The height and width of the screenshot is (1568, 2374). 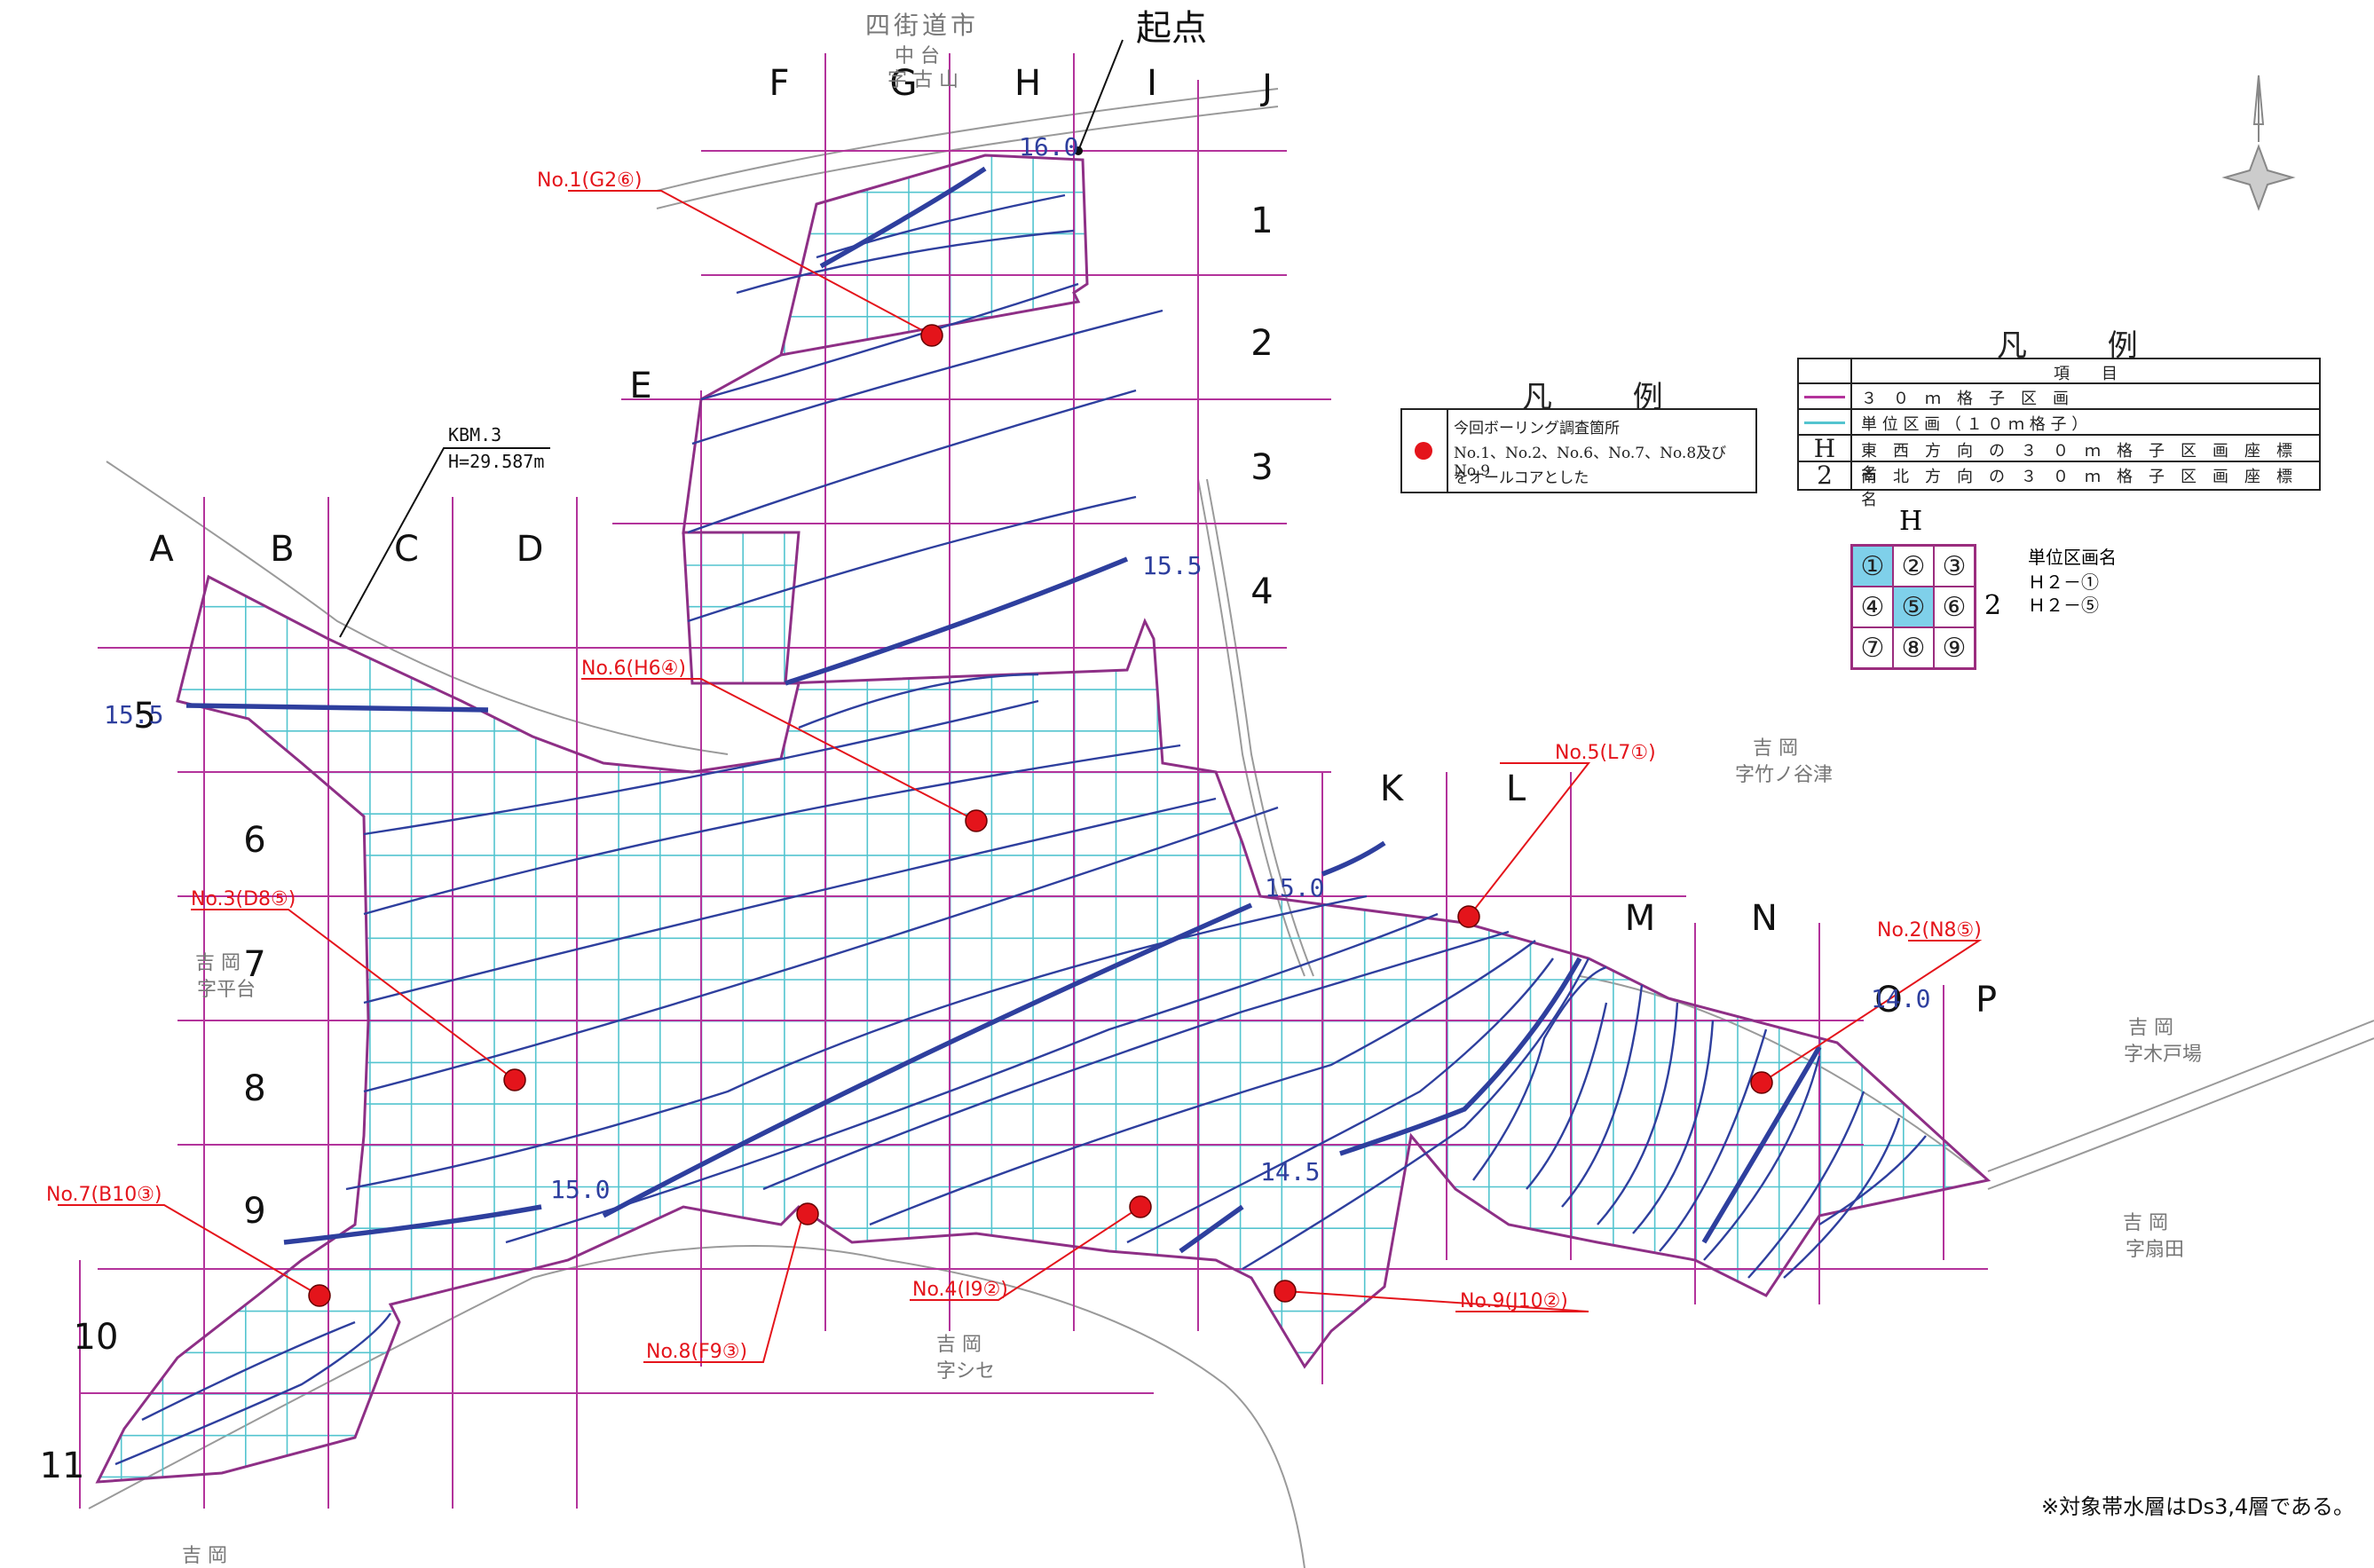 What do you see at coordinates (1261, 591) in the screenshot?
I see `row-label-4: 4` at bounding box center [1261, 591].